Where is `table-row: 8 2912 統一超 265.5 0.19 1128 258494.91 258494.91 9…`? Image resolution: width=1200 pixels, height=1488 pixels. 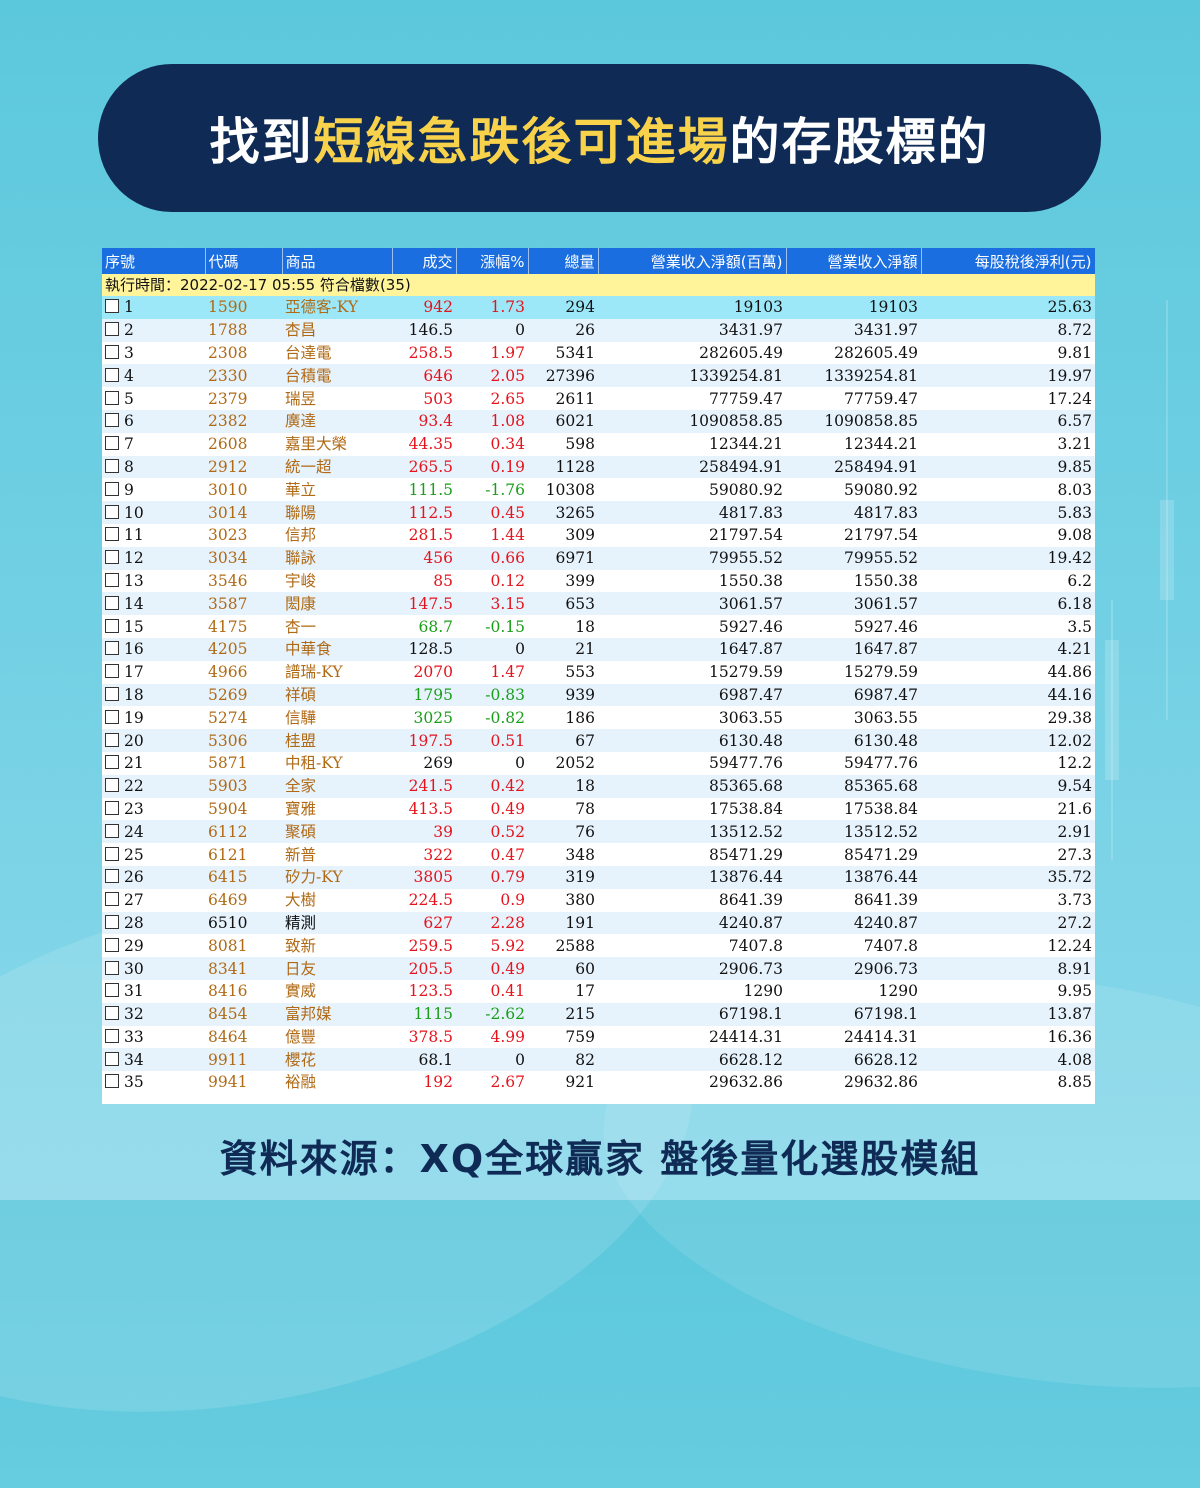
table-row: 8 2912 統一超 265.5 0.19 1128 258494.91 258494.91 9… is located at coordinates (598, 467).